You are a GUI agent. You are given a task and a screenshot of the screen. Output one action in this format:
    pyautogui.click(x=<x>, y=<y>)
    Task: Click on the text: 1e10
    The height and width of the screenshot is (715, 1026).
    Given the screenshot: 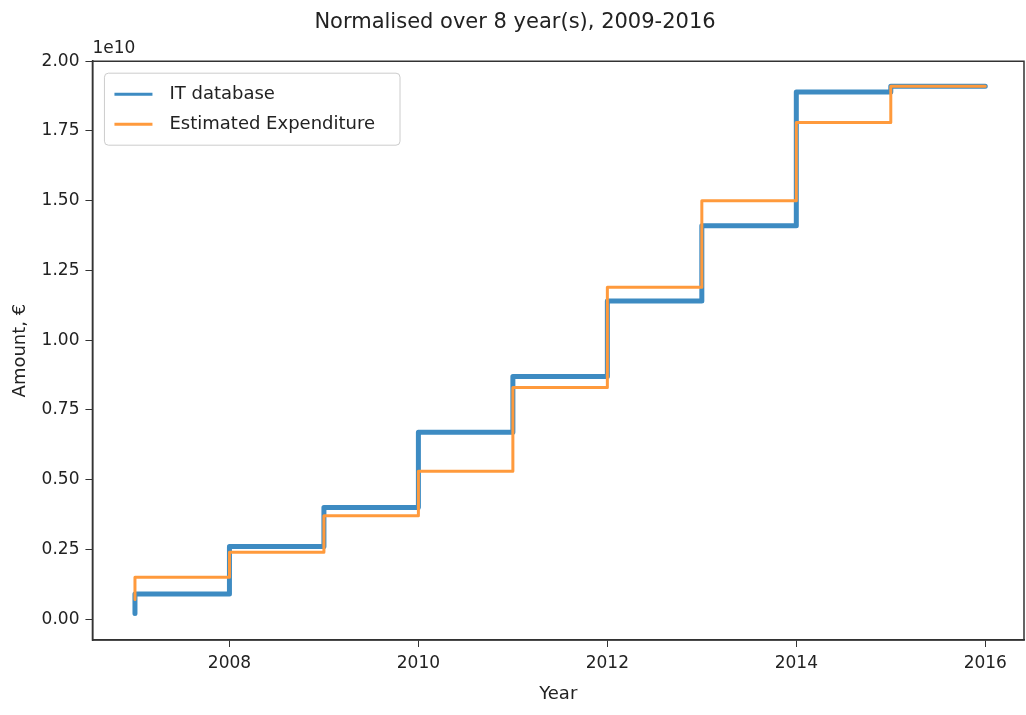 What is the action you would take?
    pyautogui.click(x=114, y=47)
    